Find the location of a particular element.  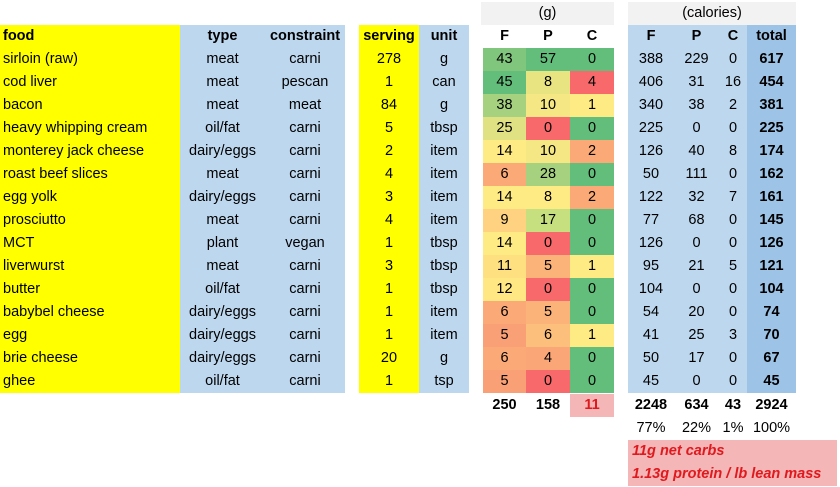

cell-constraint: meat is located at coordinates (305, 105).